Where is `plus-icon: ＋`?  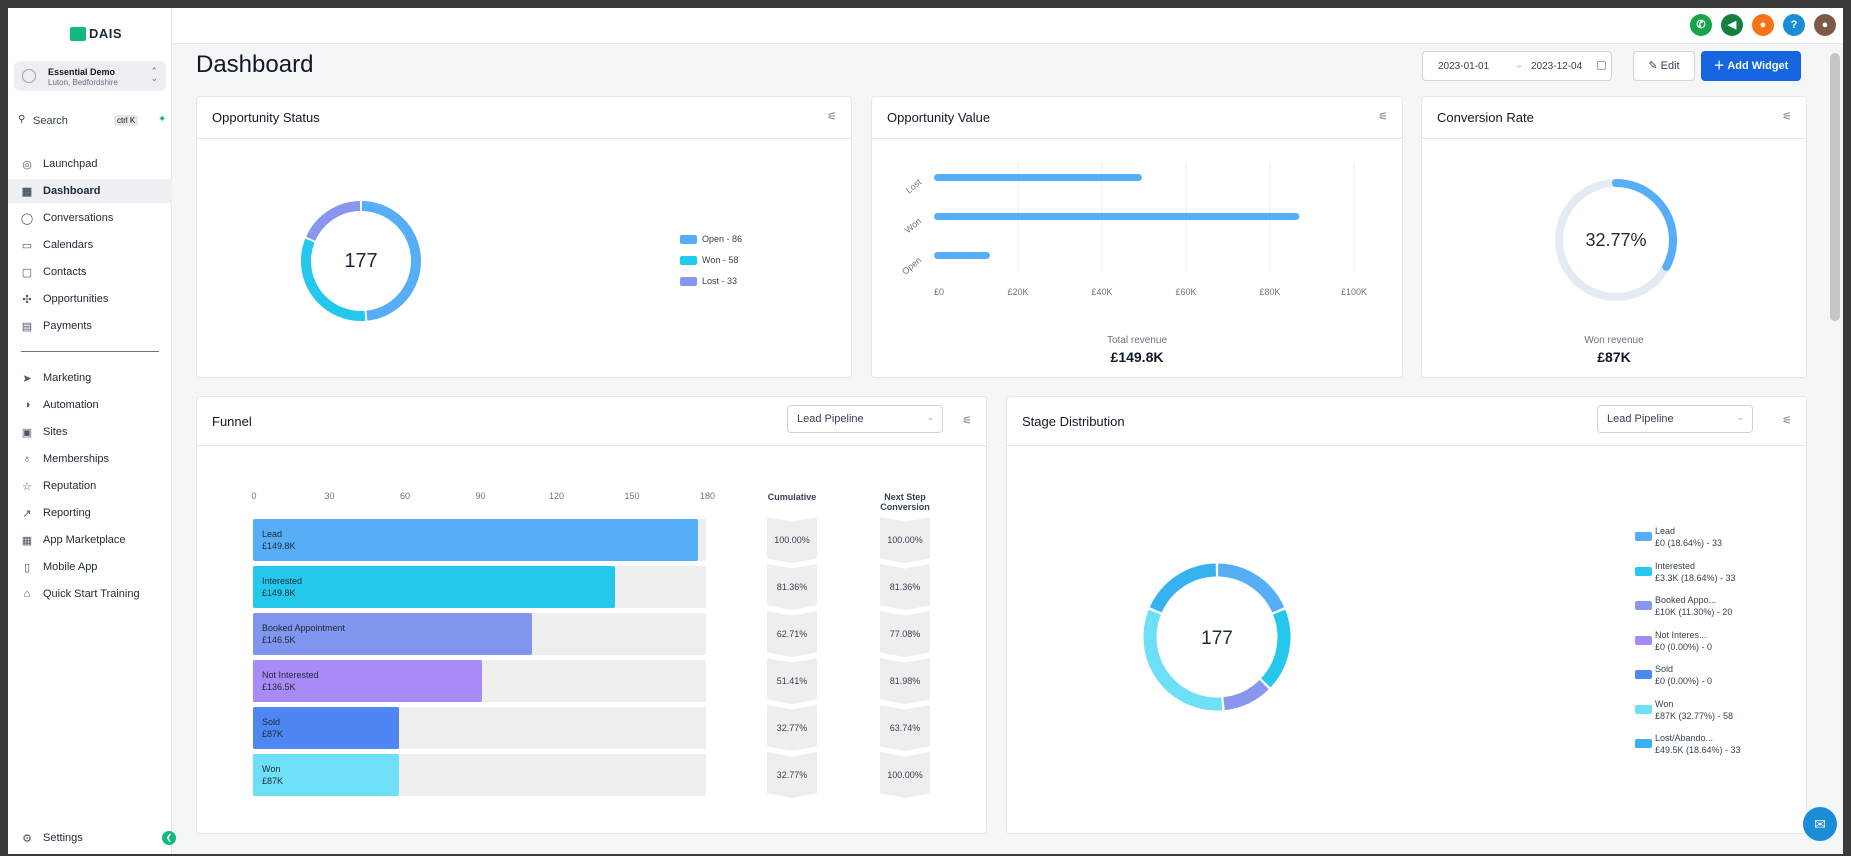 plus-icon: ＋ is located at coordinates (1719, 66).